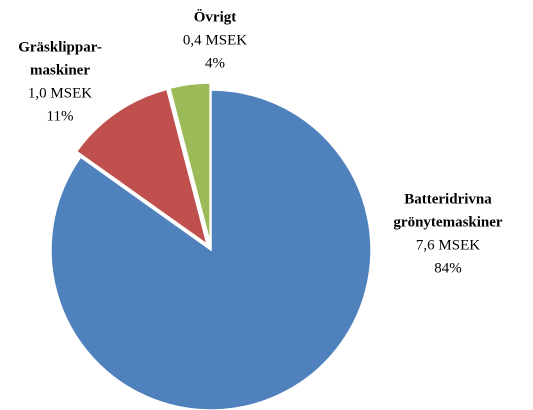  Describe the element at coordinates (448, 199) in the screenshot. I see `slice-name: Batteridrivna` at that location.